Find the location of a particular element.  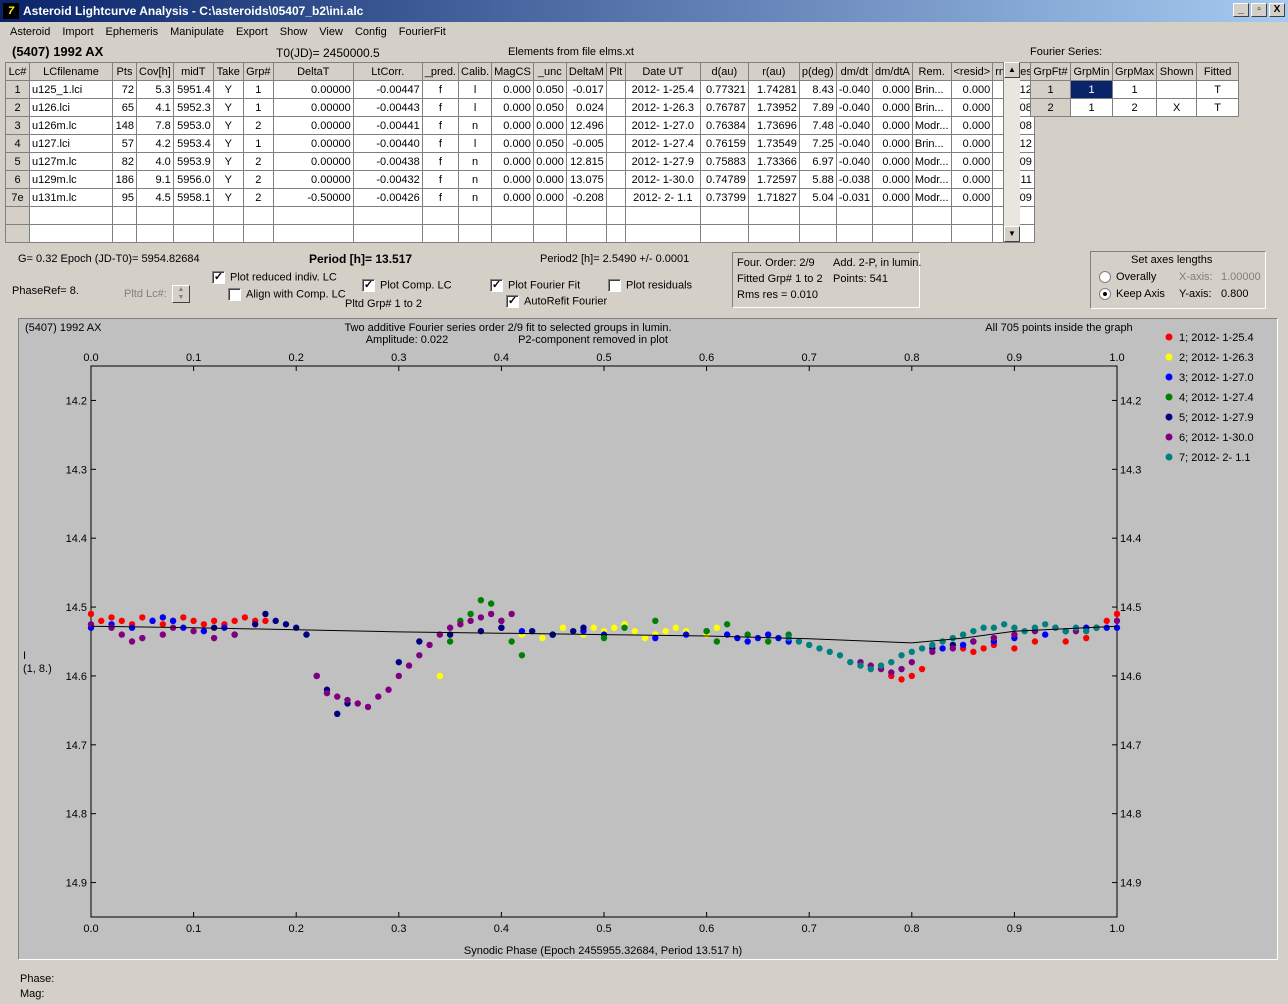

menu-ephemeris: Ephemeris is located at coordinates (132, 32).